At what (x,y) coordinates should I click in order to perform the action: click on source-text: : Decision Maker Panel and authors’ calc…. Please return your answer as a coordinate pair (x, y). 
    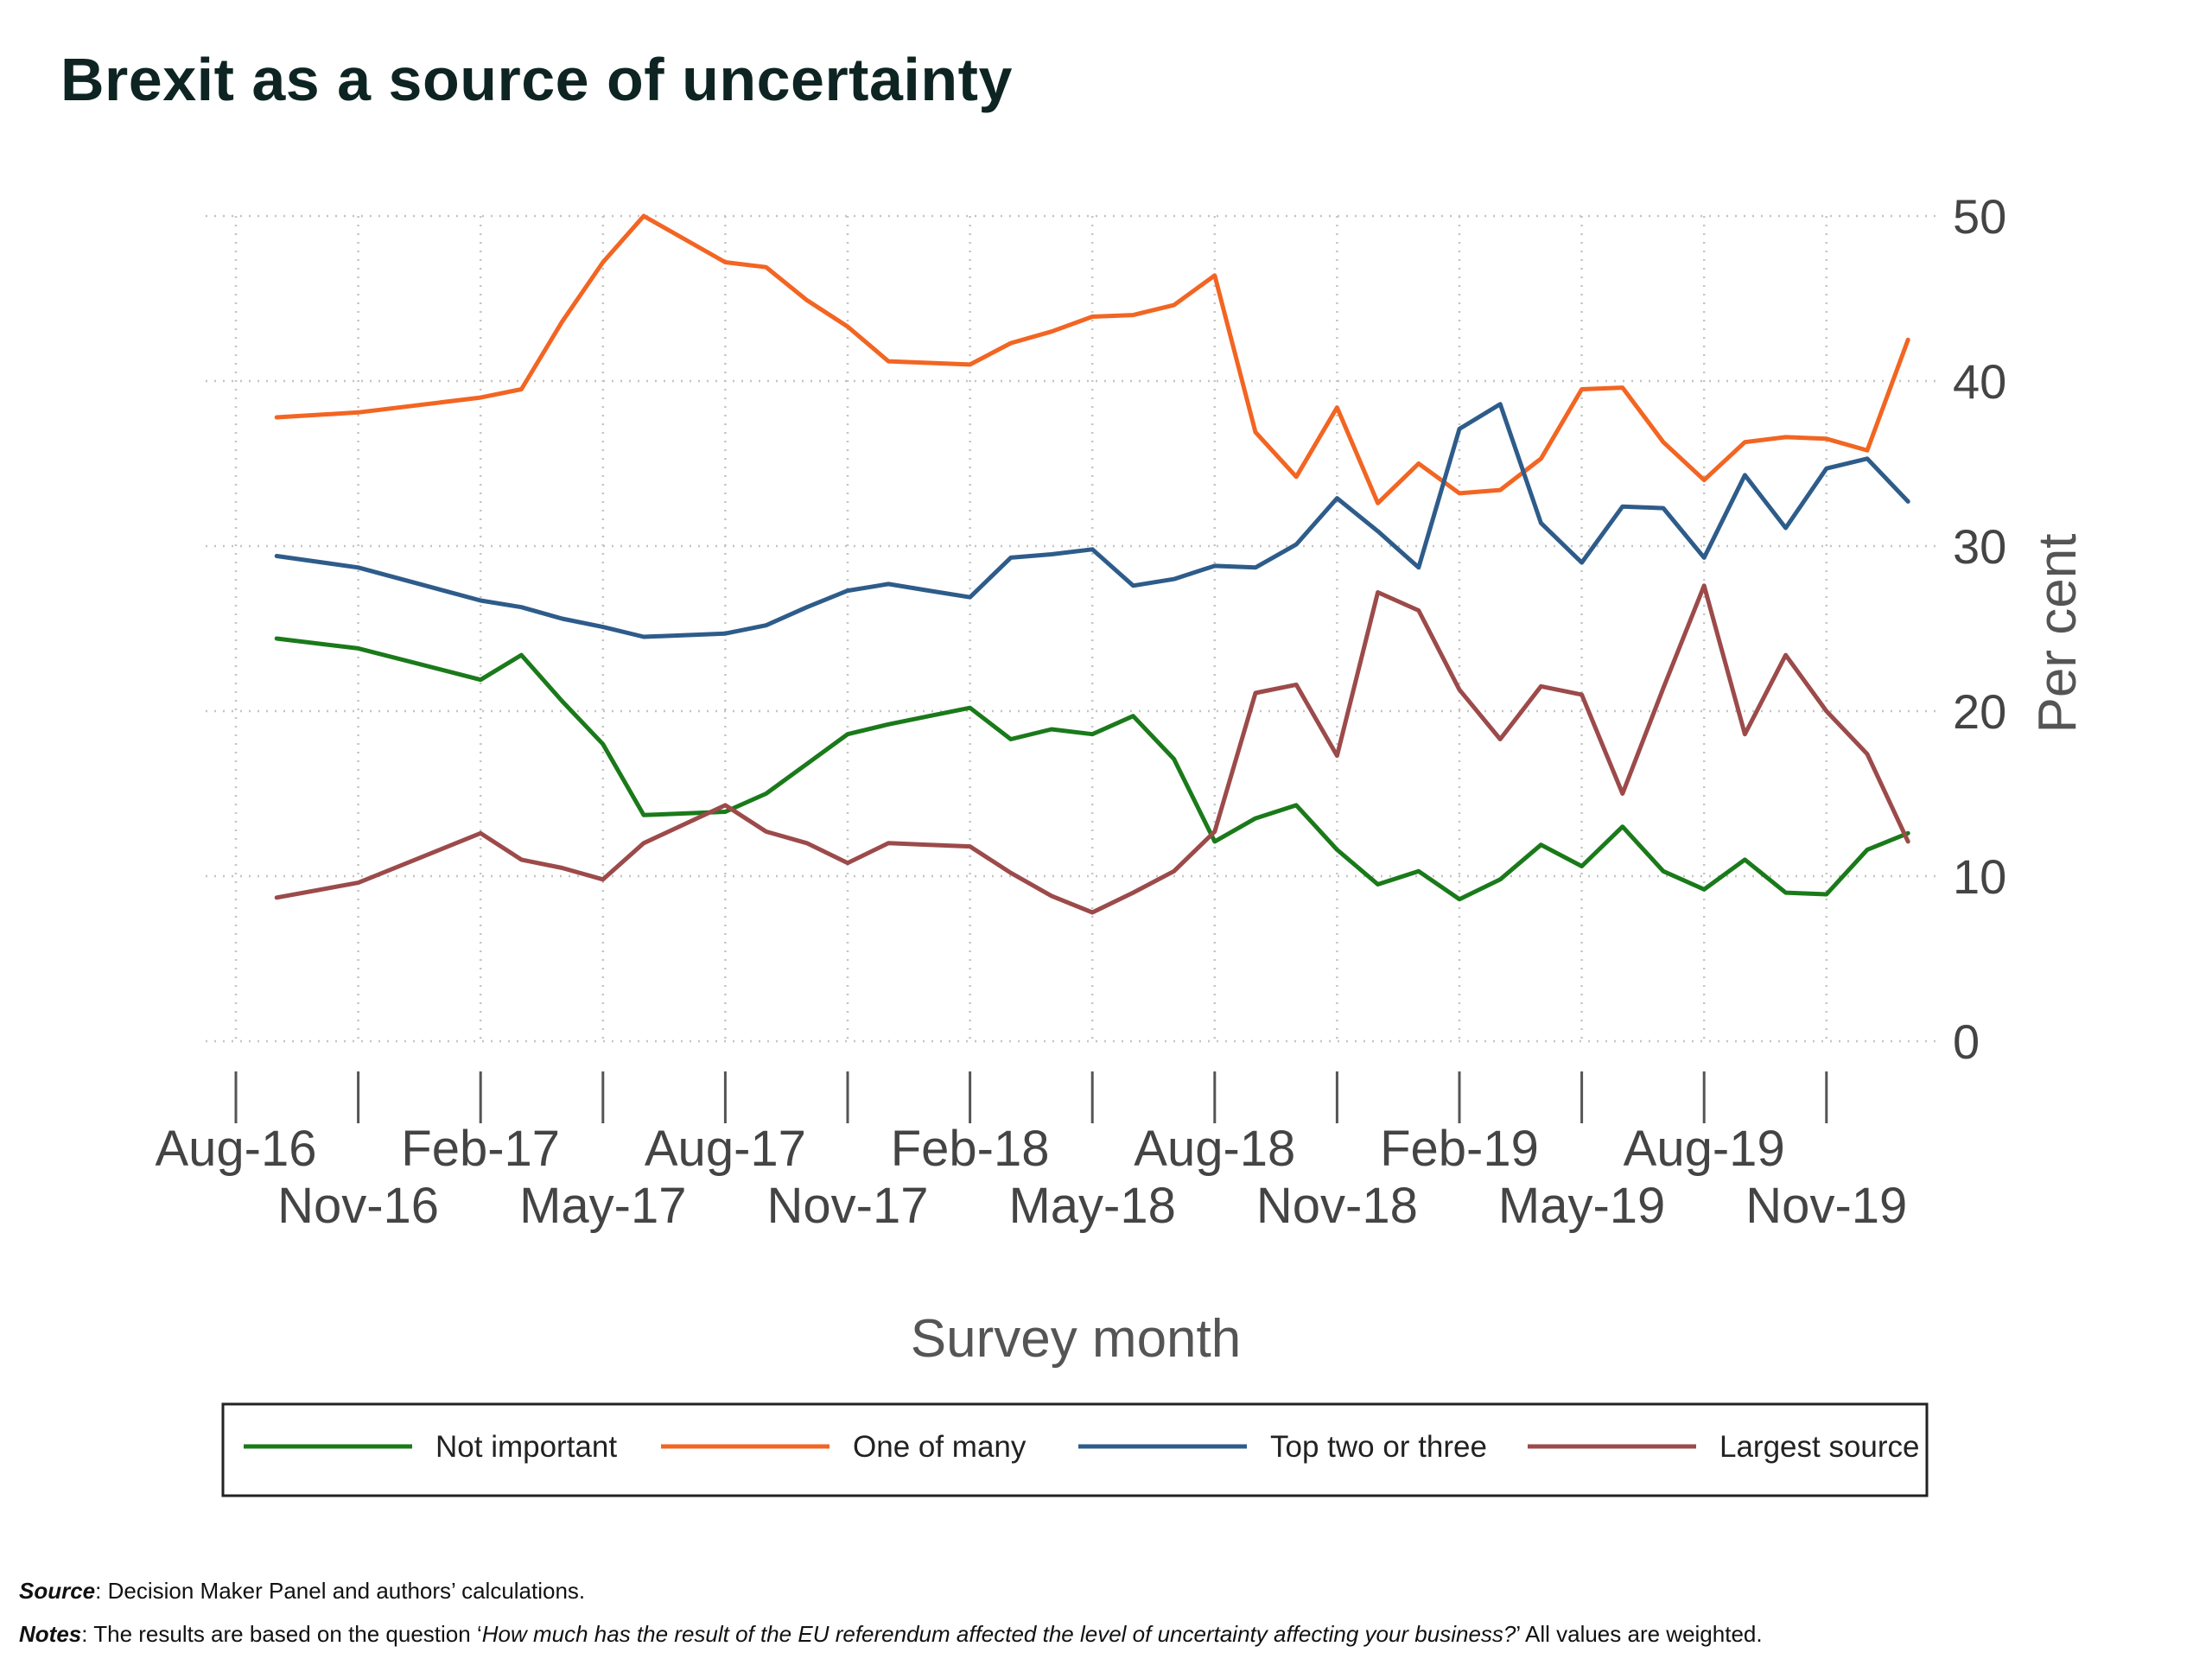
    Looking at the image, I should click on (340, 1591).